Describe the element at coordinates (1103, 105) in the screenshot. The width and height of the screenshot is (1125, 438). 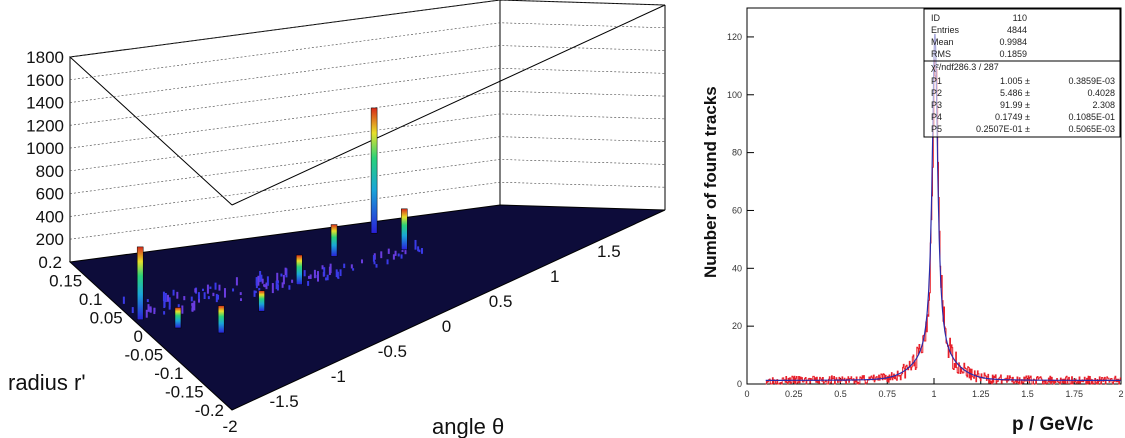
I see `fit-param-error: 2.308` at that location.